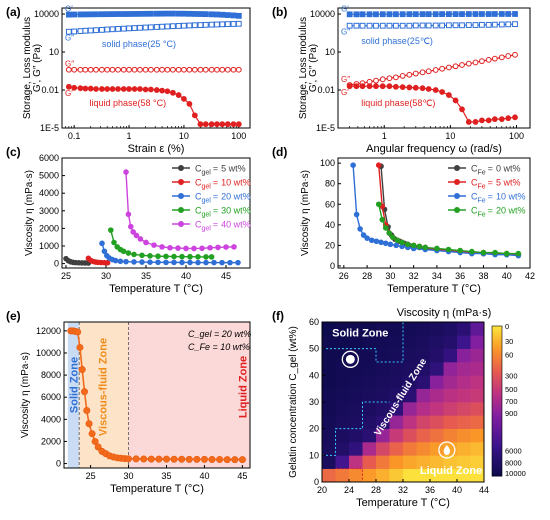 The image size is (550, 520). What do you see at coordinates (139, 44) in the screenshot?
I see `annotation: solid phase(25 °C)` at bounding box center [139, 44].